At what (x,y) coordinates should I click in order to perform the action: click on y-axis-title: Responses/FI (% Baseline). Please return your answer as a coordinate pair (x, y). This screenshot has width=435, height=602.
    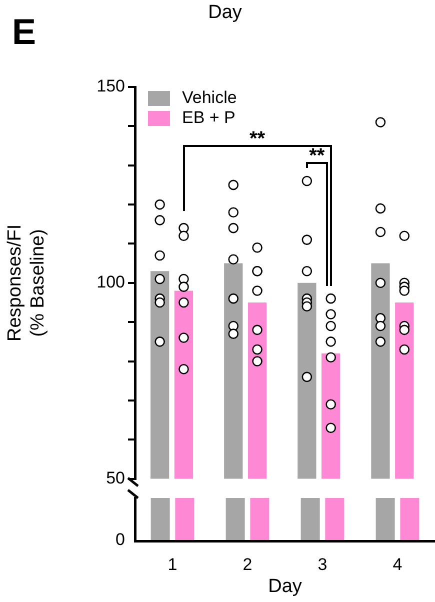
    Looking at the image, I should click on (26, 283).